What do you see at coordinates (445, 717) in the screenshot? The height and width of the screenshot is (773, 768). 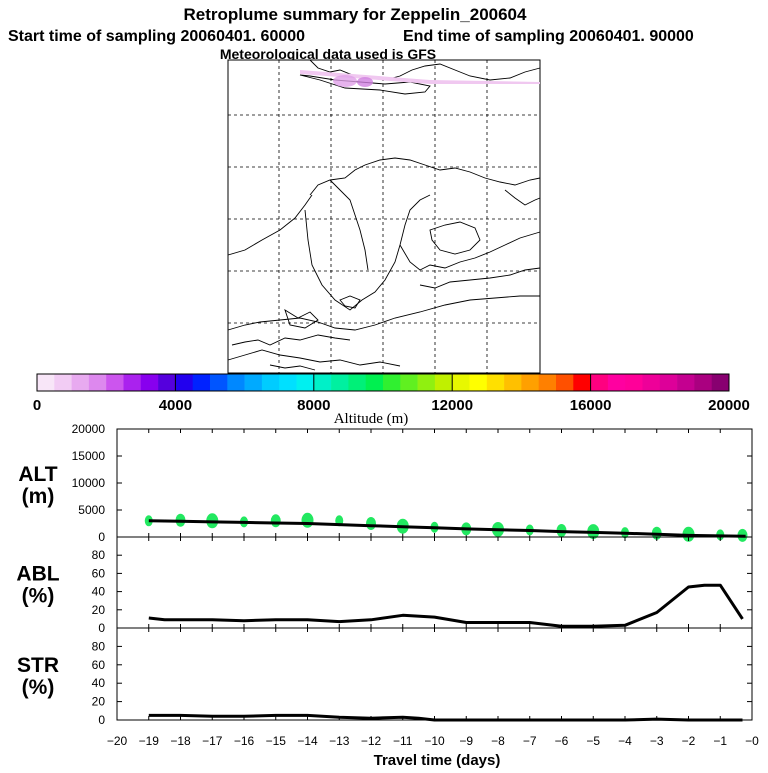 I see `str-series-line` at bounding box center [445, 717].